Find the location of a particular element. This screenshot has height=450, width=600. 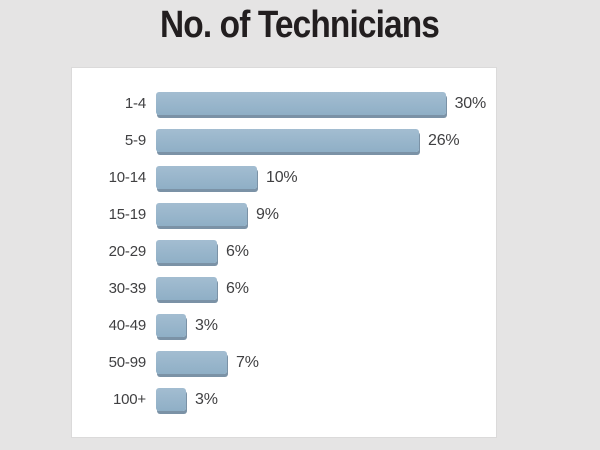

category-label: 5-9 is located at coordinates (135, 140).